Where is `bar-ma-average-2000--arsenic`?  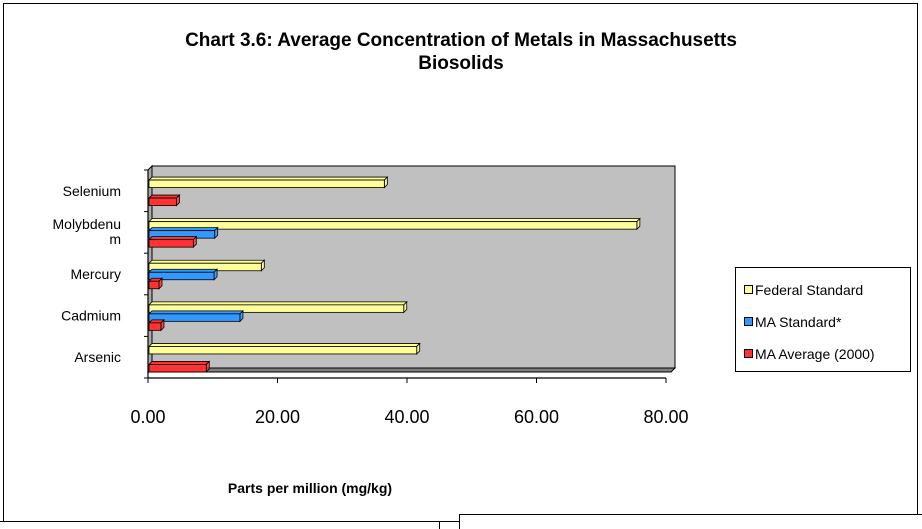 bar-ma-average-2000--arsenic is located at coordinates (177, 368).